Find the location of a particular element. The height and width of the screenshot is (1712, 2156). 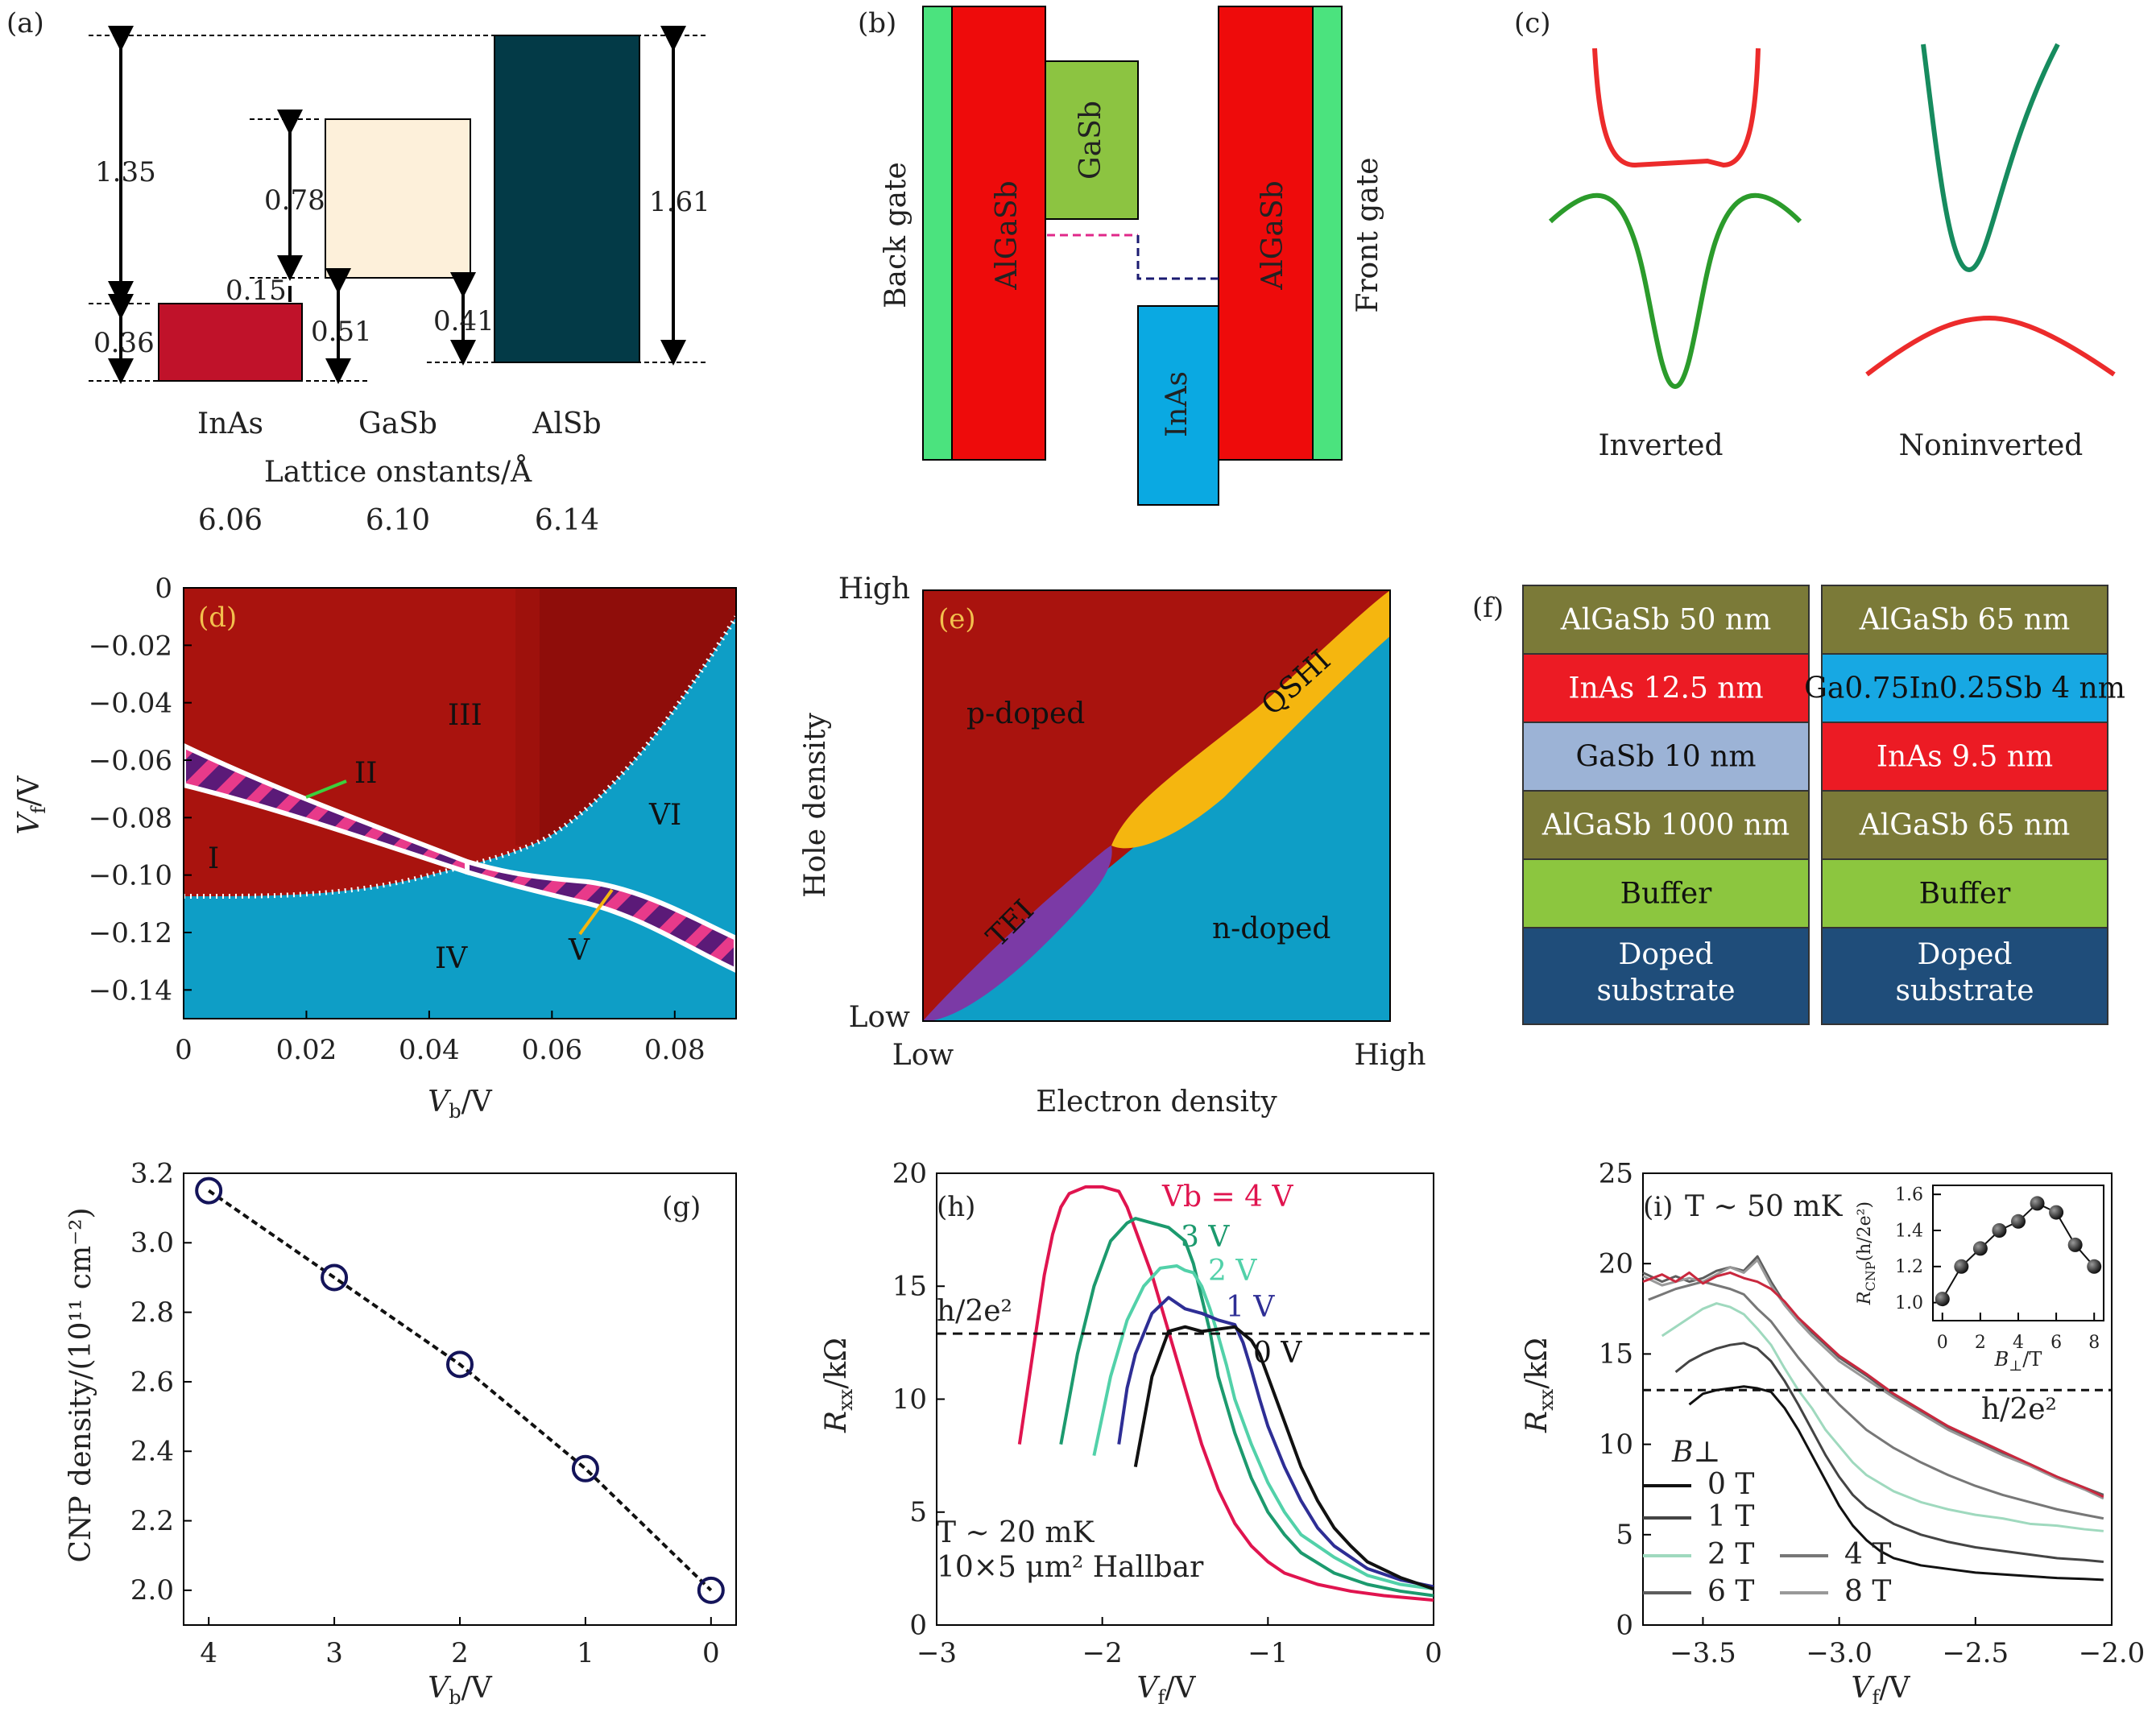

panel-g-plot: 4 3 2 1 0 2.0 2.2 2.4 2.6 2.8 3.0 3.2 is located at coordinates (433, 1413).